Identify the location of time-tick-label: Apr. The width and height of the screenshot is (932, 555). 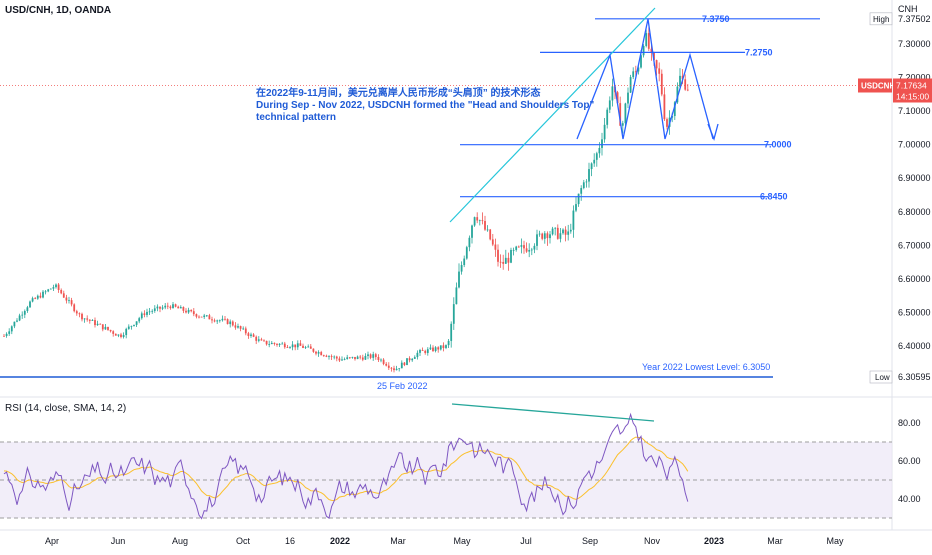
(52, 541).